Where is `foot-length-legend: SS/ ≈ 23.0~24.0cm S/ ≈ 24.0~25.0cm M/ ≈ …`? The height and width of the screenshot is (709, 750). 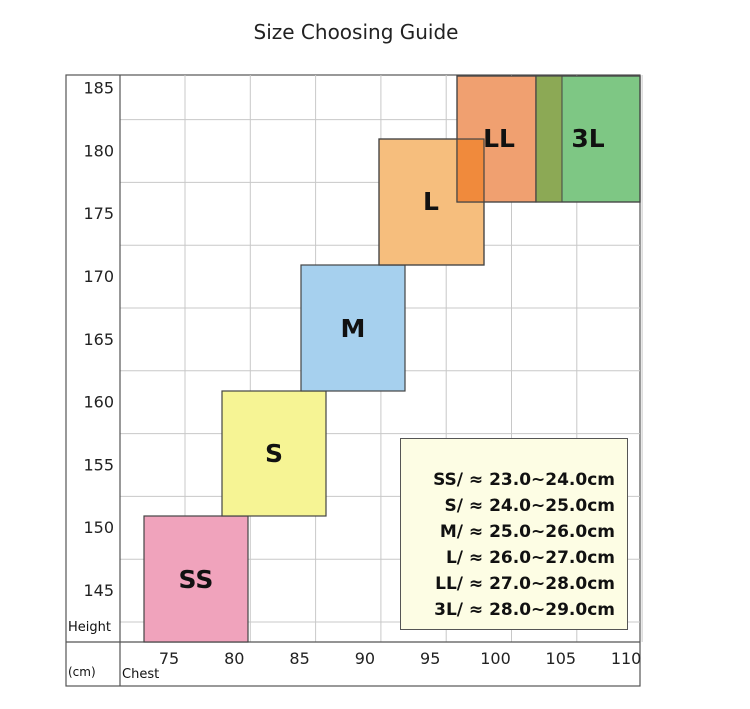
foot-length-legend: SS/ ≈ 23.0~24.0cm S/ ≈ 24.0~25.0cm M/ ≈ … is located at coordinates (514, 534).